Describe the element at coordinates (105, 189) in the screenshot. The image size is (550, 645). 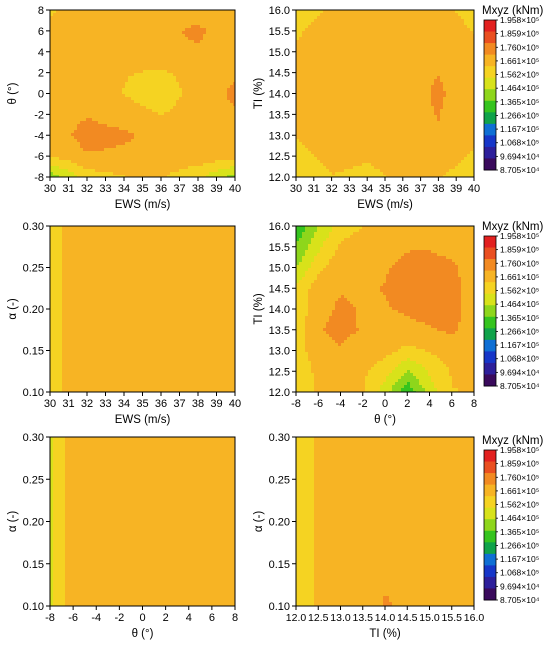
I see `x-tick-label: 33` at that location.